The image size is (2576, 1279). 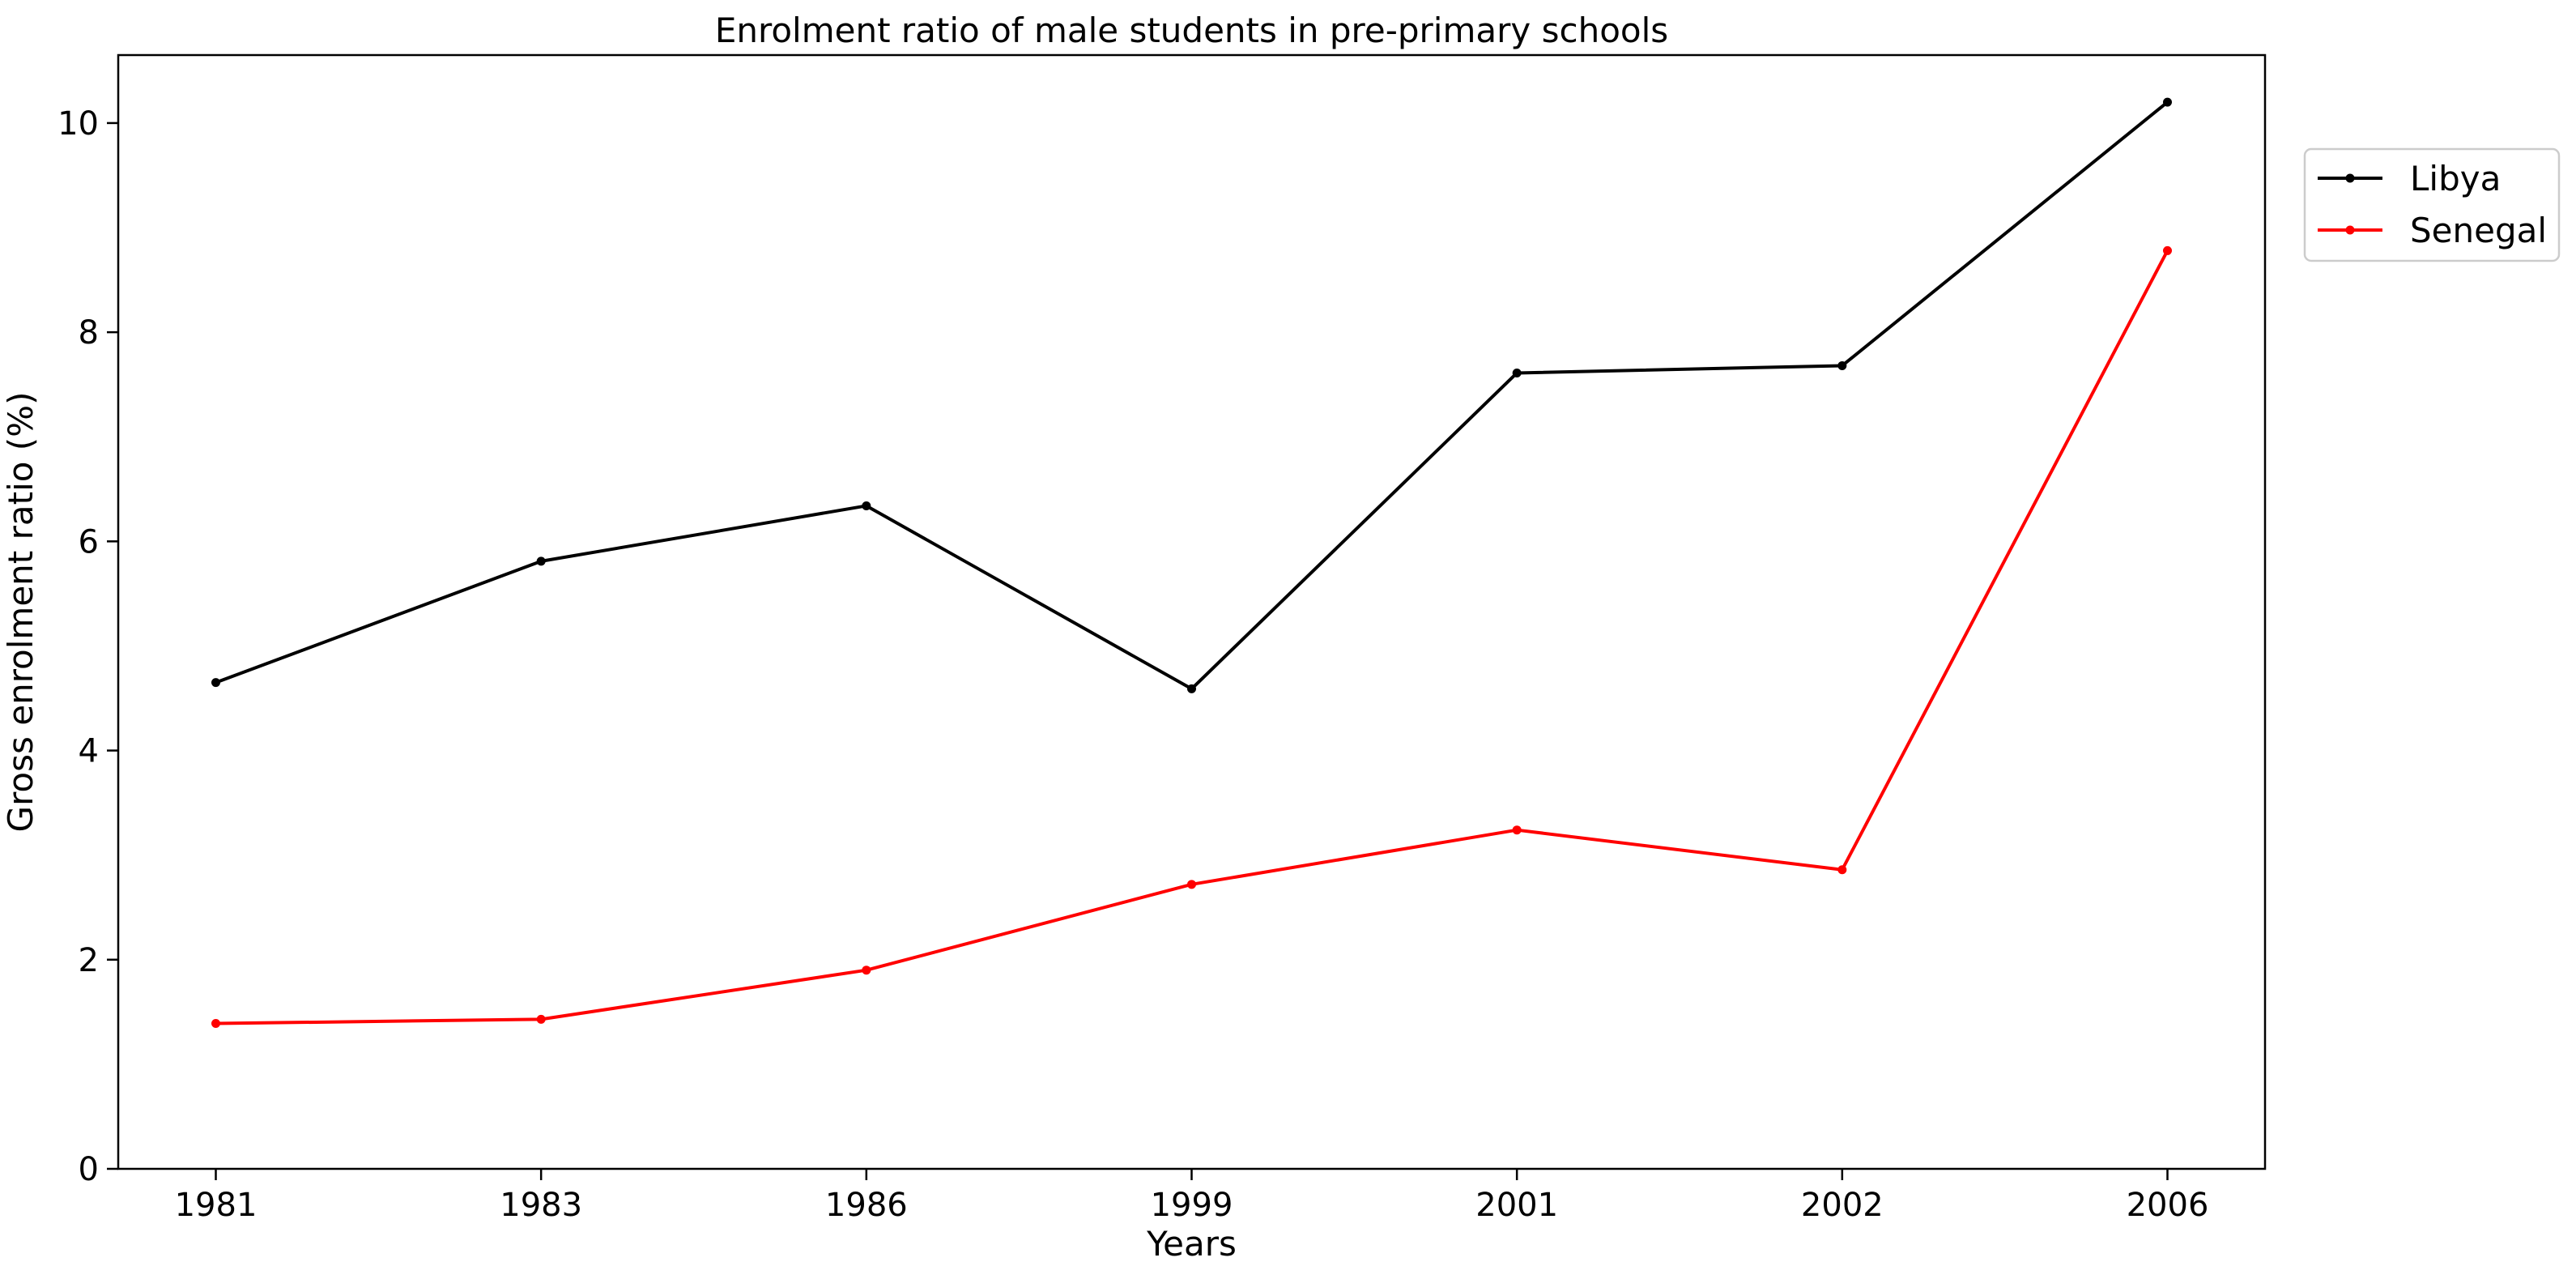 I want to click on x-tick-label: 1999, so click(x=1192, y=1205).